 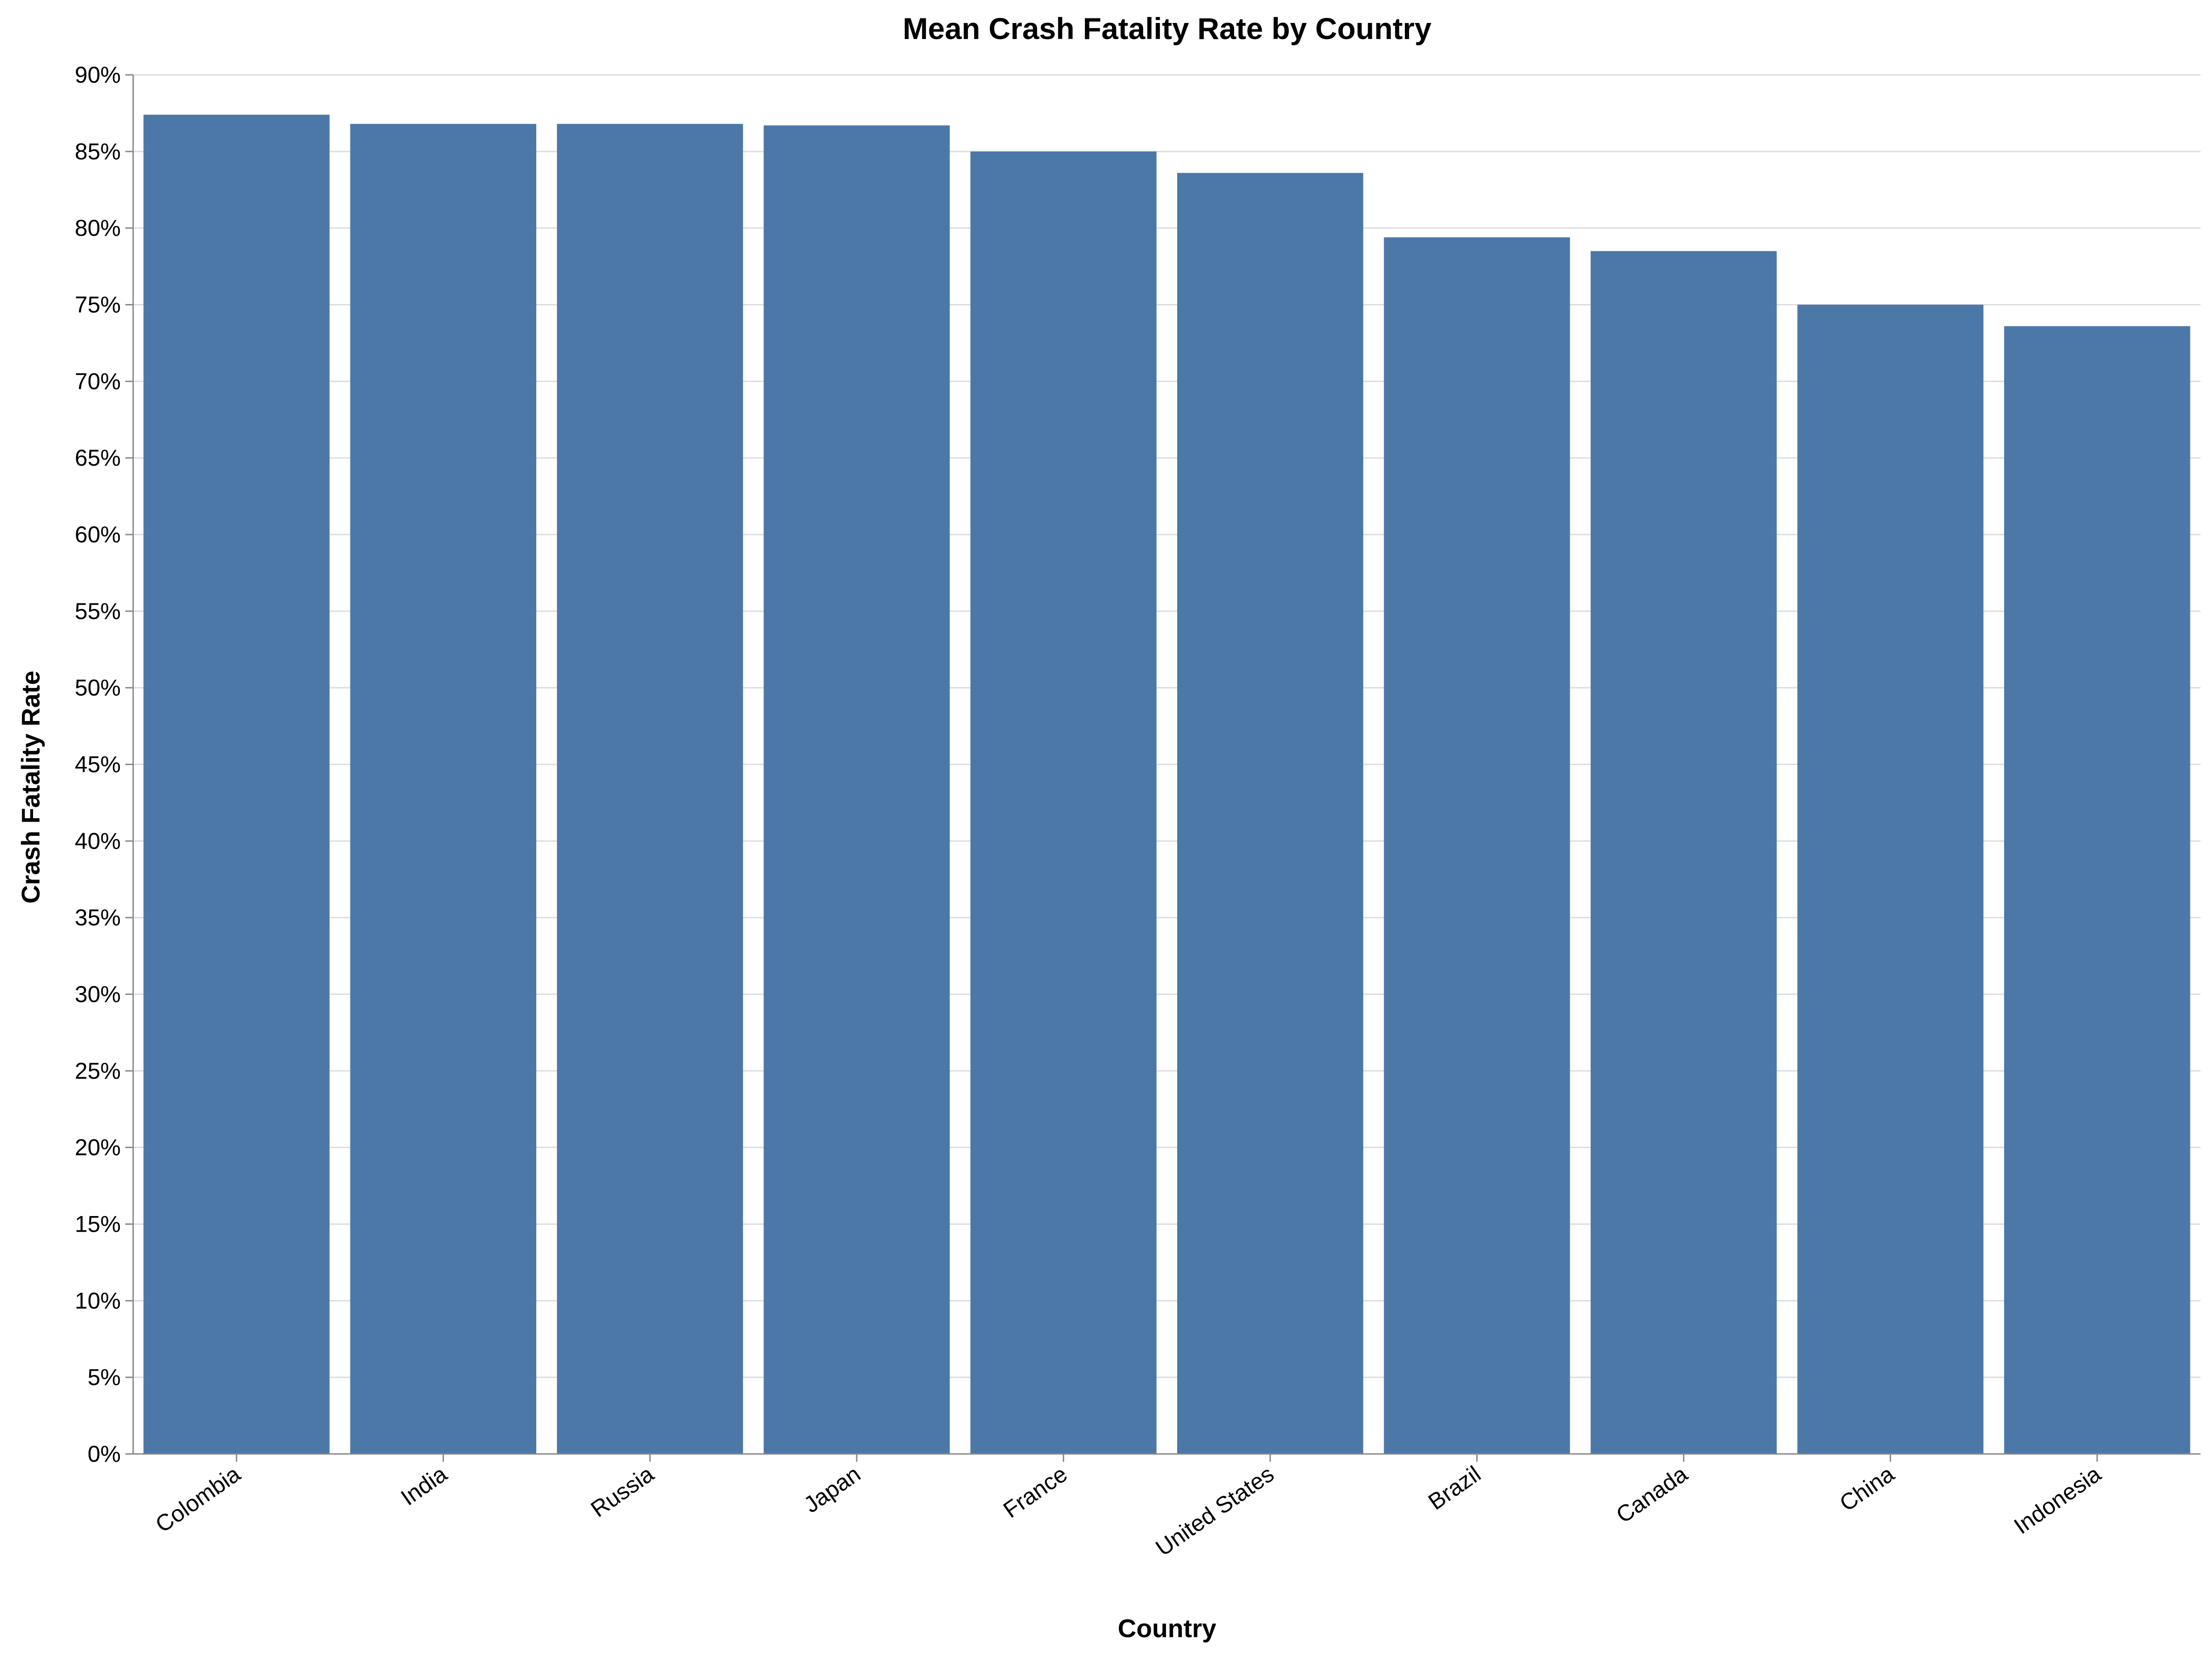 I want to click on y-tick-label: 15%, so click(x=98, y=1224).